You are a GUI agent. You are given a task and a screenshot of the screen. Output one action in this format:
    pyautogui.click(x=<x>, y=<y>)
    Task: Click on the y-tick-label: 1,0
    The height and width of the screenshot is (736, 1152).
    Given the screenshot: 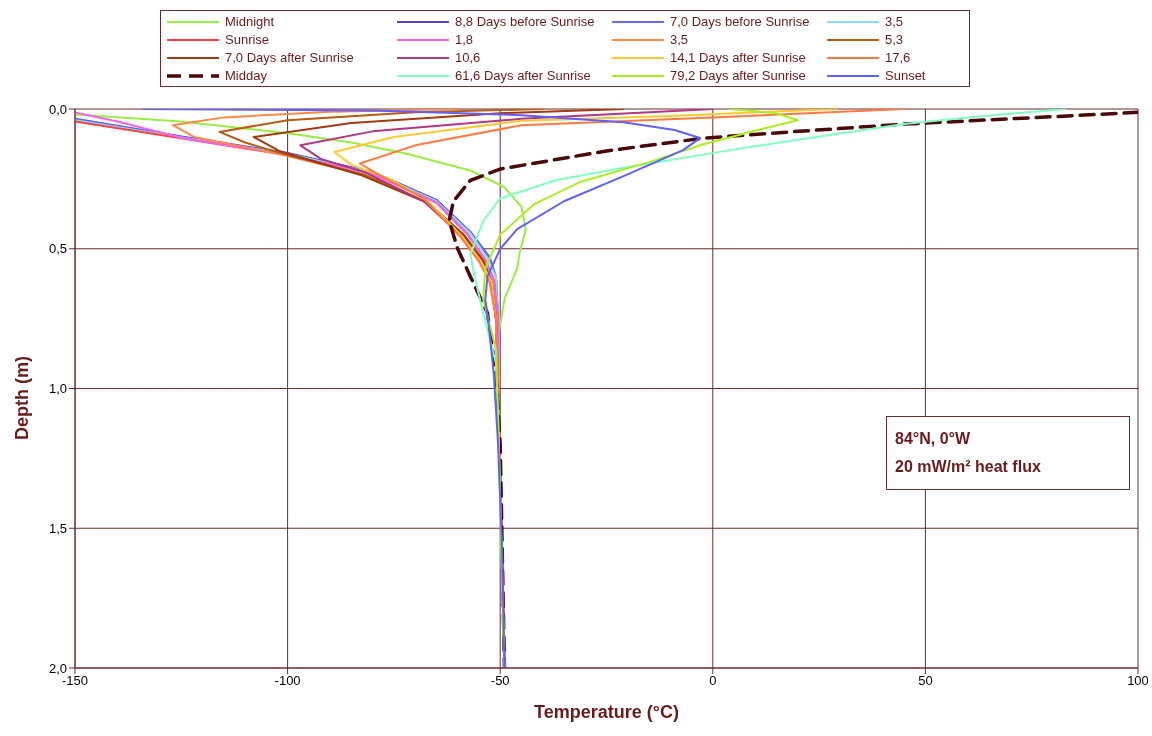 What is the action you would take?
    pyautogui.click(x=57, y=389)
    